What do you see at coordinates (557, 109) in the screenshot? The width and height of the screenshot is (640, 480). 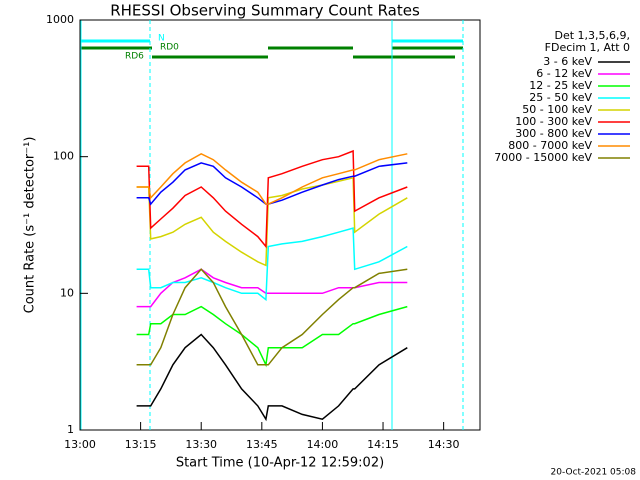 I see `legend-label: 50 - 100 keV` at bounding box center [557, 109].